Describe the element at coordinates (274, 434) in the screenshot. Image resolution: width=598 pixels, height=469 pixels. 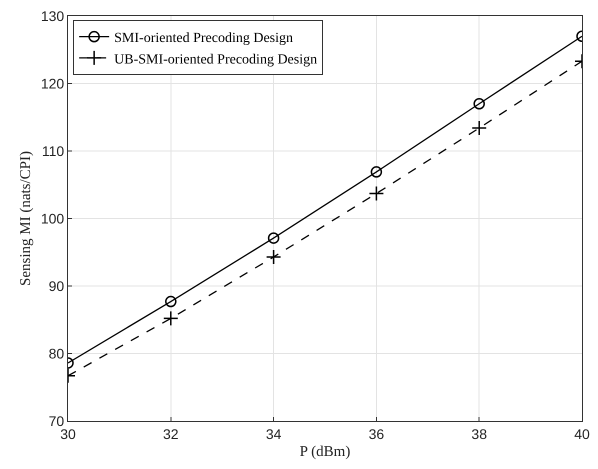
I see `x-tick-label: 34` at that location.